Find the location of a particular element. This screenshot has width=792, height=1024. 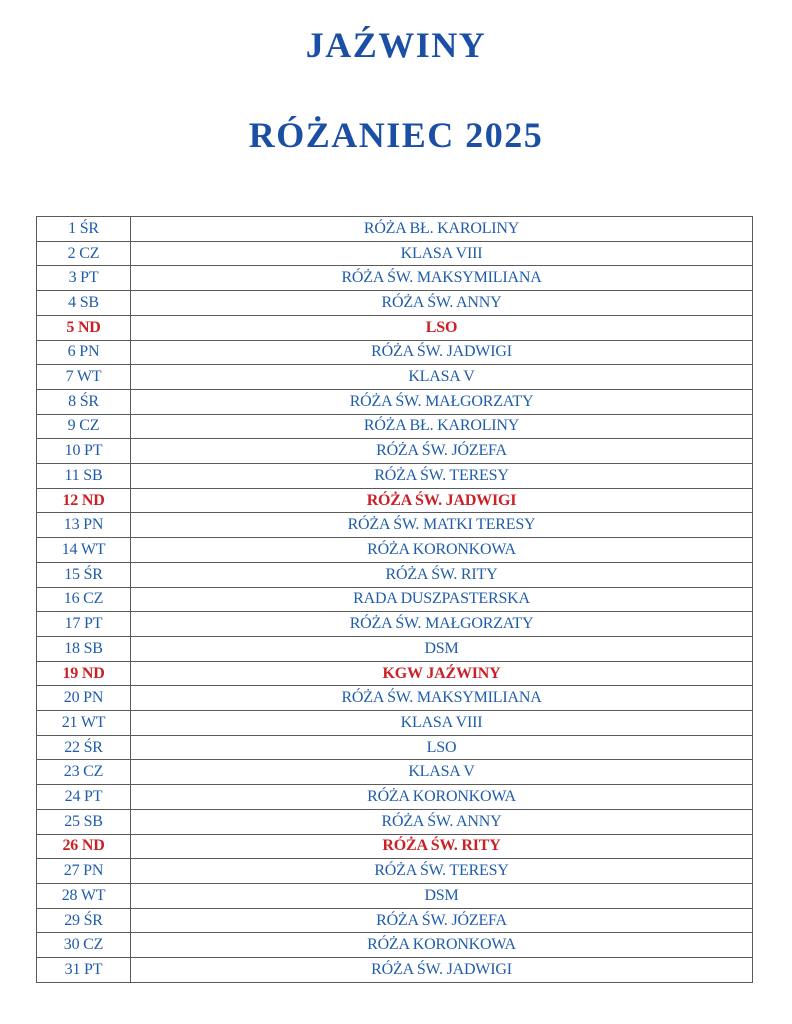

table-row: 14 WT RÓŻA KORONKOWA is located at coordinates (394, 550).